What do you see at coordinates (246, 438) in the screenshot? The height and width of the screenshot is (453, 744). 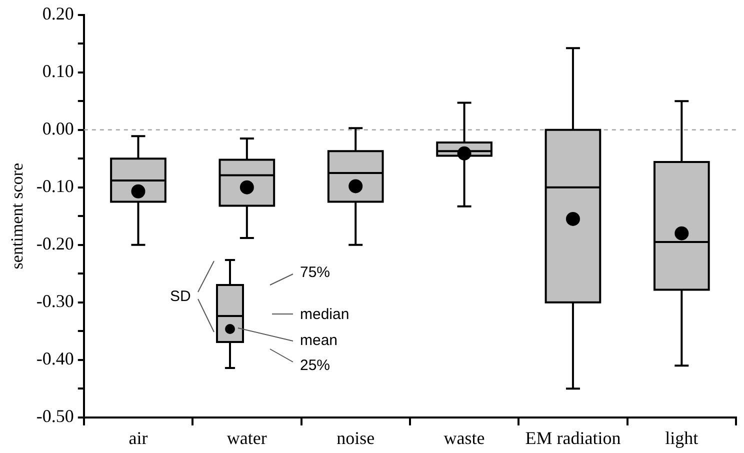 I see `x-tick-label: water` at bounding box center [246, 438].